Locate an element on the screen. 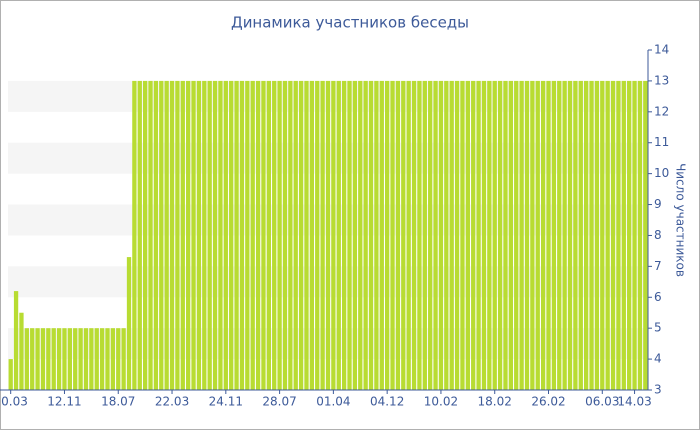  x-tick-label: 12.11 is located at coordinates (64, 402).